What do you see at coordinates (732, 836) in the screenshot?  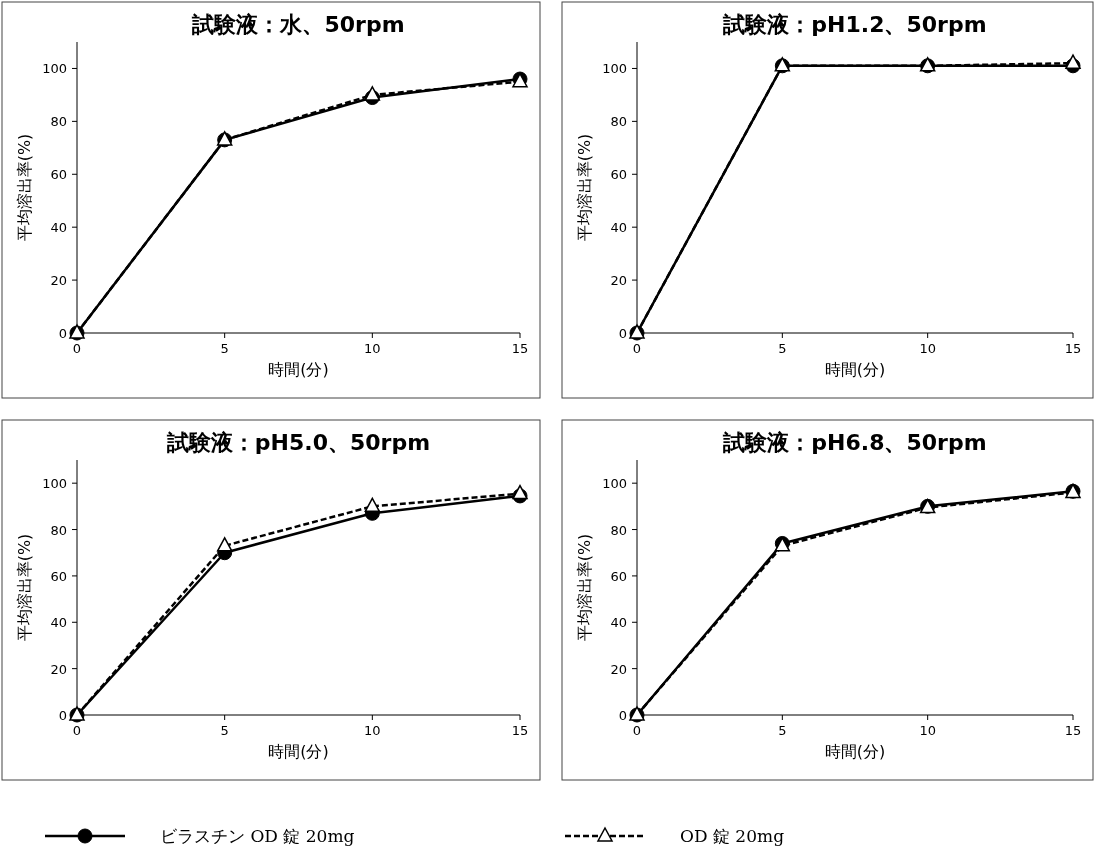 I see `legend-label: OD 錠 20mg` at bounding box center [732, 836].